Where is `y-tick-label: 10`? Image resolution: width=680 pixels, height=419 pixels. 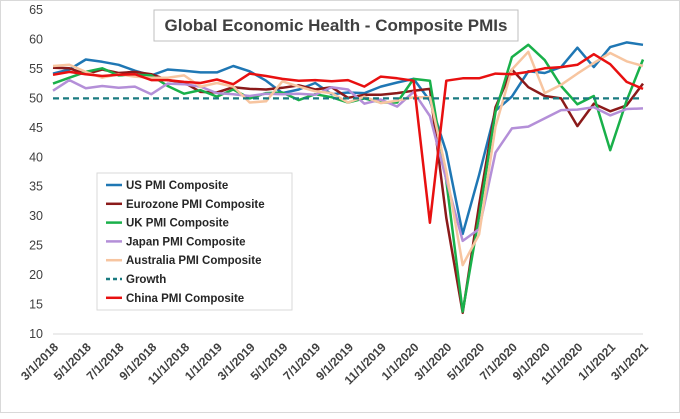
y-tick-label: 10 is located at coordinates (36, 334).